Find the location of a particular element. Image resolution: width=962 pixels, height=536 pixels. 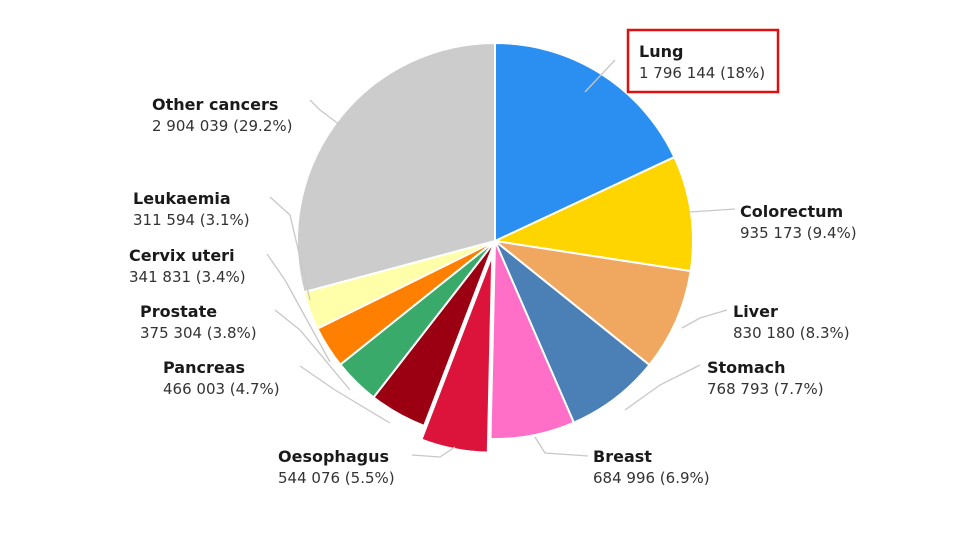

label-value-leukaemia: 311 594 (3.1%) is located at coordinates (191, 220).